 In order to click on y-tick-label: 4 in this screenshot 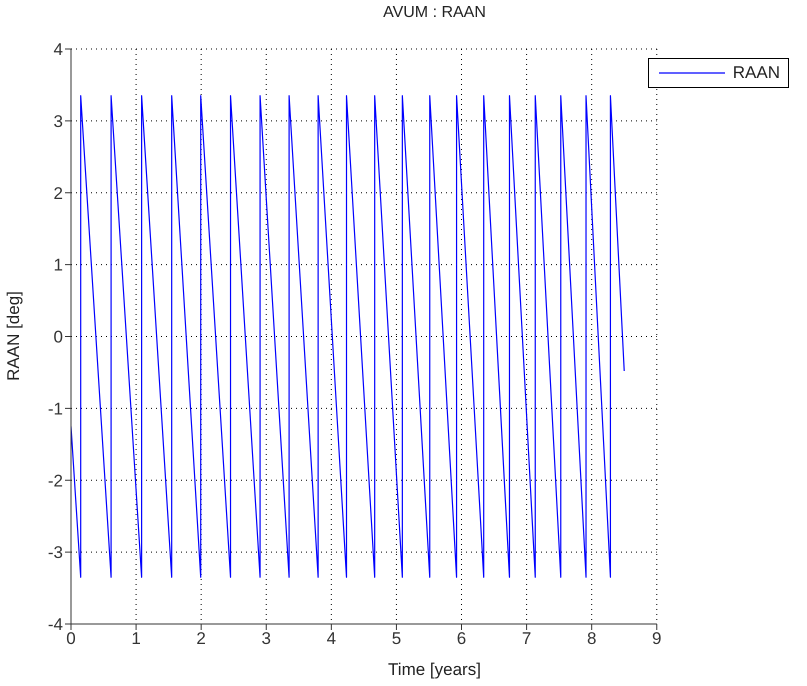, I will do `click(58, 50)`.